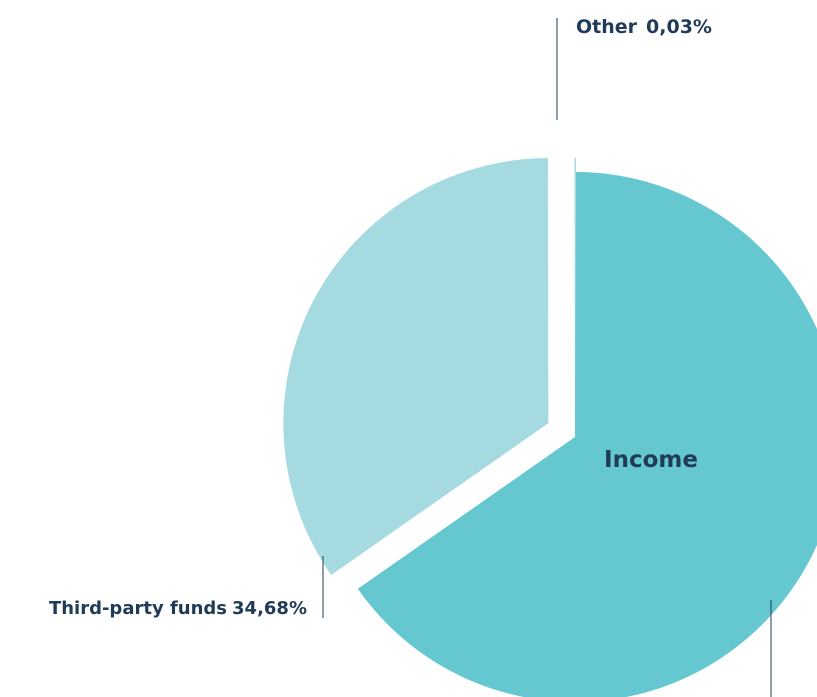  What do you see at coordinates (269, 608) in the screenshot?
I see `slice-label-third-party-value: 34,68%` at bounding box center [269, 608].